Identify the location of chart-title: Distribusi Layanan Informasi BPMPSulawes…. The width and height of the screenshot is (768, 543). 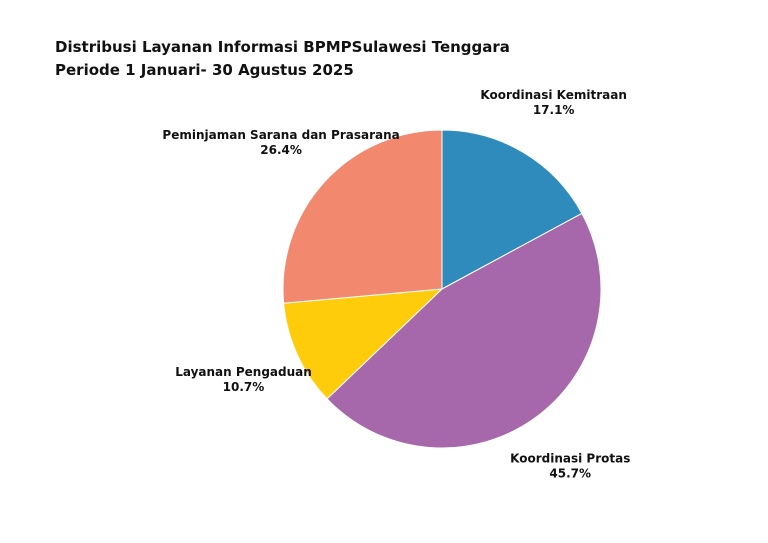
(282, 59).